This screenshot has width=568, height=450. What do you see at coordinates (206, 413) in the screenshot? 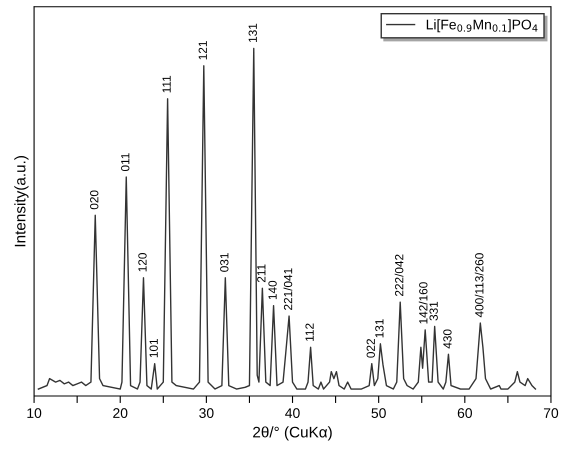
I see `x-tick-label: 30` at bounding box center [206, 413].